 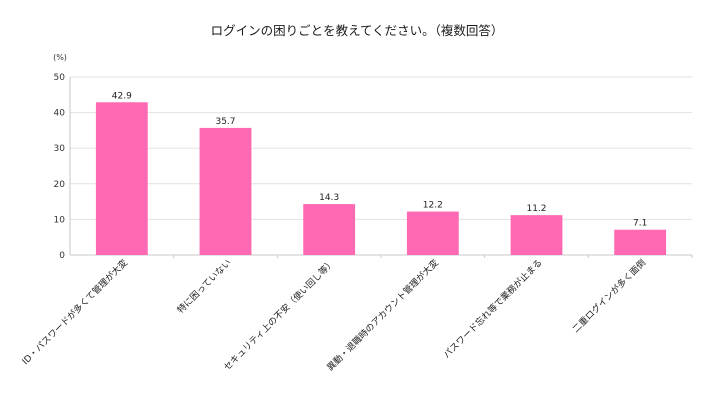 I want to click on y-tick-label: 30, so click(x=60, y=149).